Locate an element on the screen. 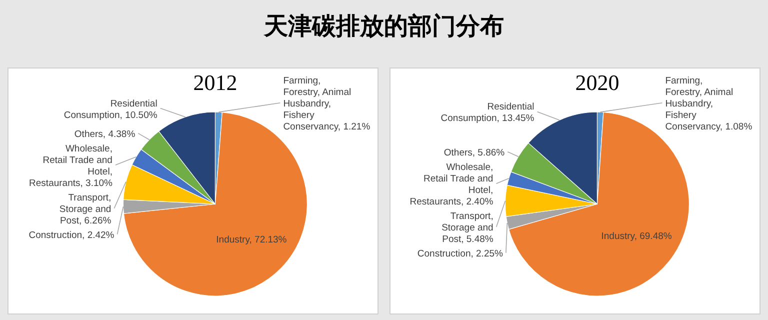 Image resolution: width=768 pixels, height=320 pixels. slice-label: Transport, Storage and Post, 5.48% is located at coordinates (468, 228).